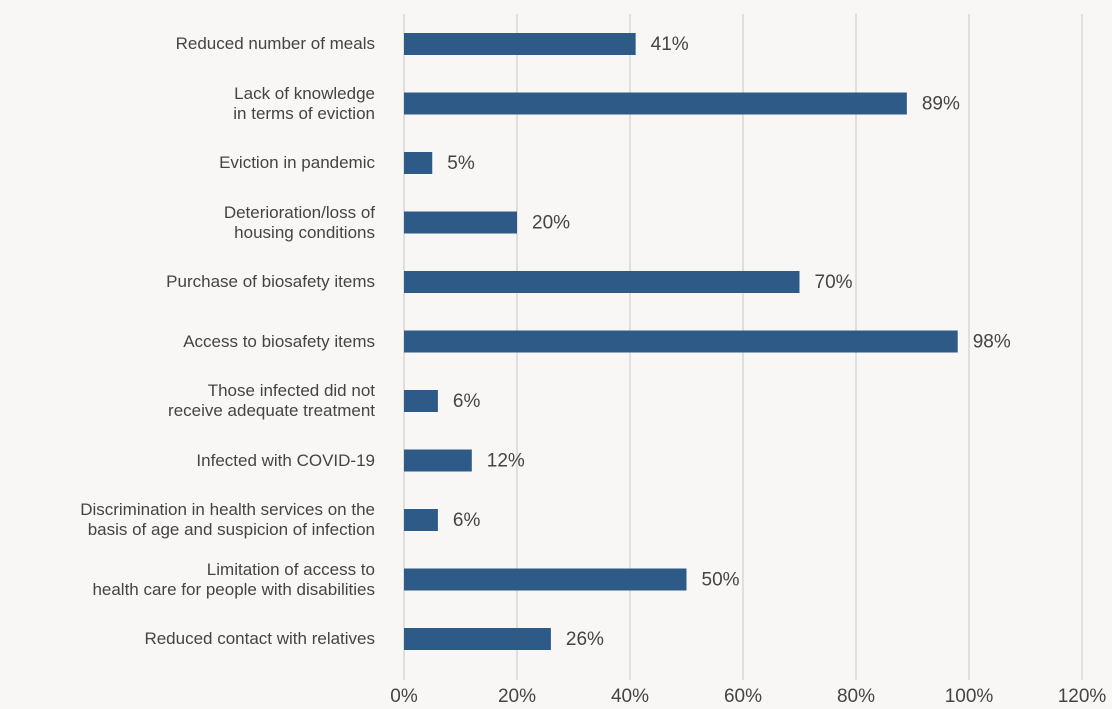 This screenshot has width=1112, height=709. What do you see at coordinates (743, 696) in the screenshot?
I see `x-tick-label: 60%` at bounding box center [743, 696].